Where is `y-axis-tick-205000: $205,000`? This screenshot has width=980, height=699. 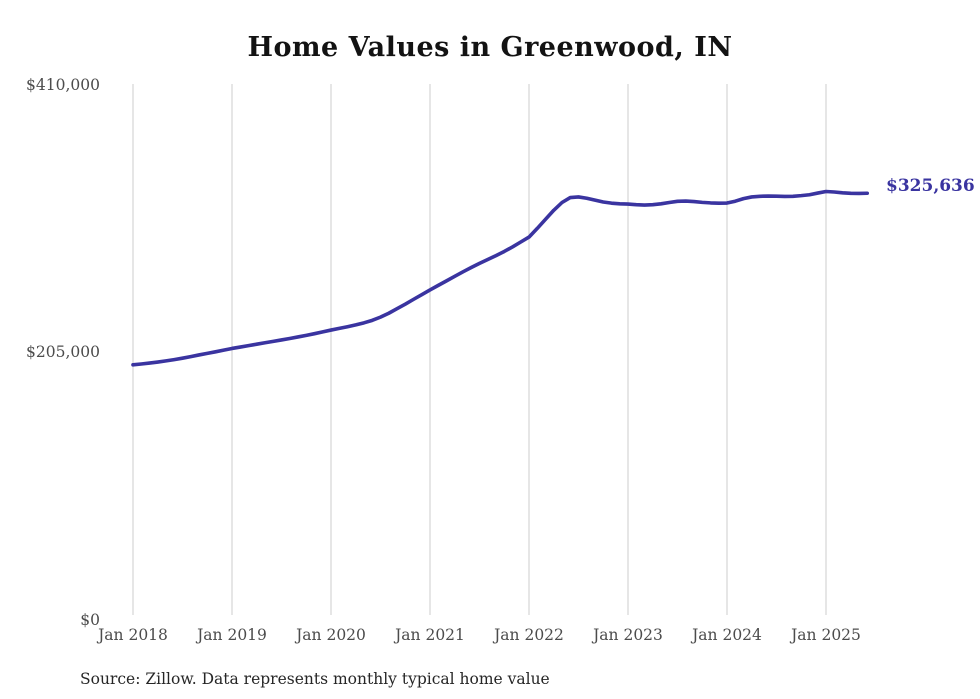
y-axis-tick-205000: $205,000 is located at coordinates (63, 352).